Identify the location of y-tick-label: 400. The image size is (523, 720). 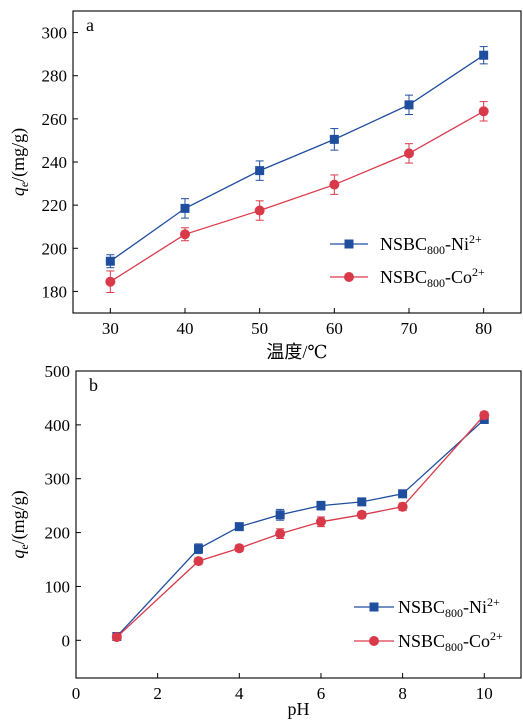
(58, 425).